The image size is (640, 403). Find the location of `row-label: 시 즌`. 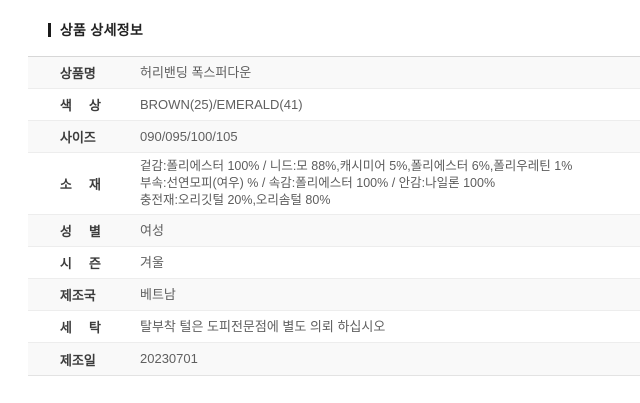

row-label: 시 즌 is located at coordinates (80, 263).